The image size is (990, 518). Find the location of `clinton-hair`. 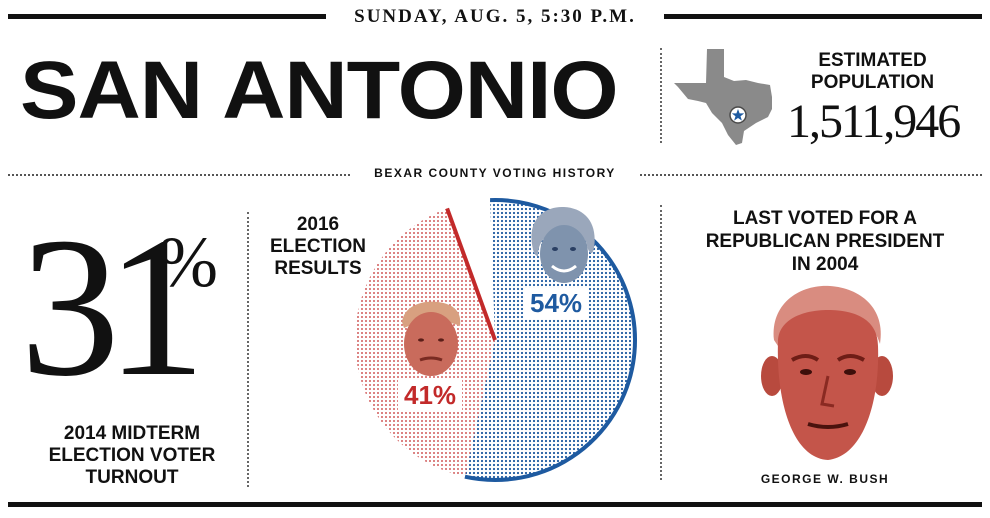

clinton-hair is located at coordinates (563, 231).